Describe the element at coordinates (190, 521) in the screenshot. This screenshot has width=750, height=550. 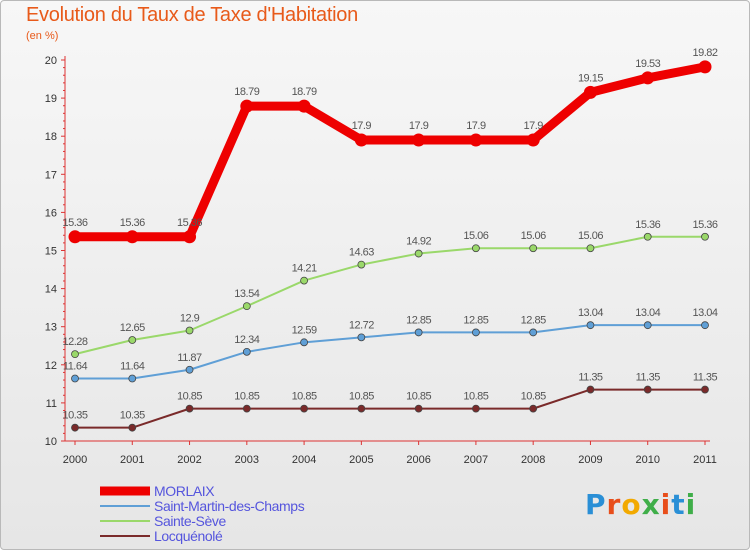
I see `legend-label: Sainte-Sève` at that location.